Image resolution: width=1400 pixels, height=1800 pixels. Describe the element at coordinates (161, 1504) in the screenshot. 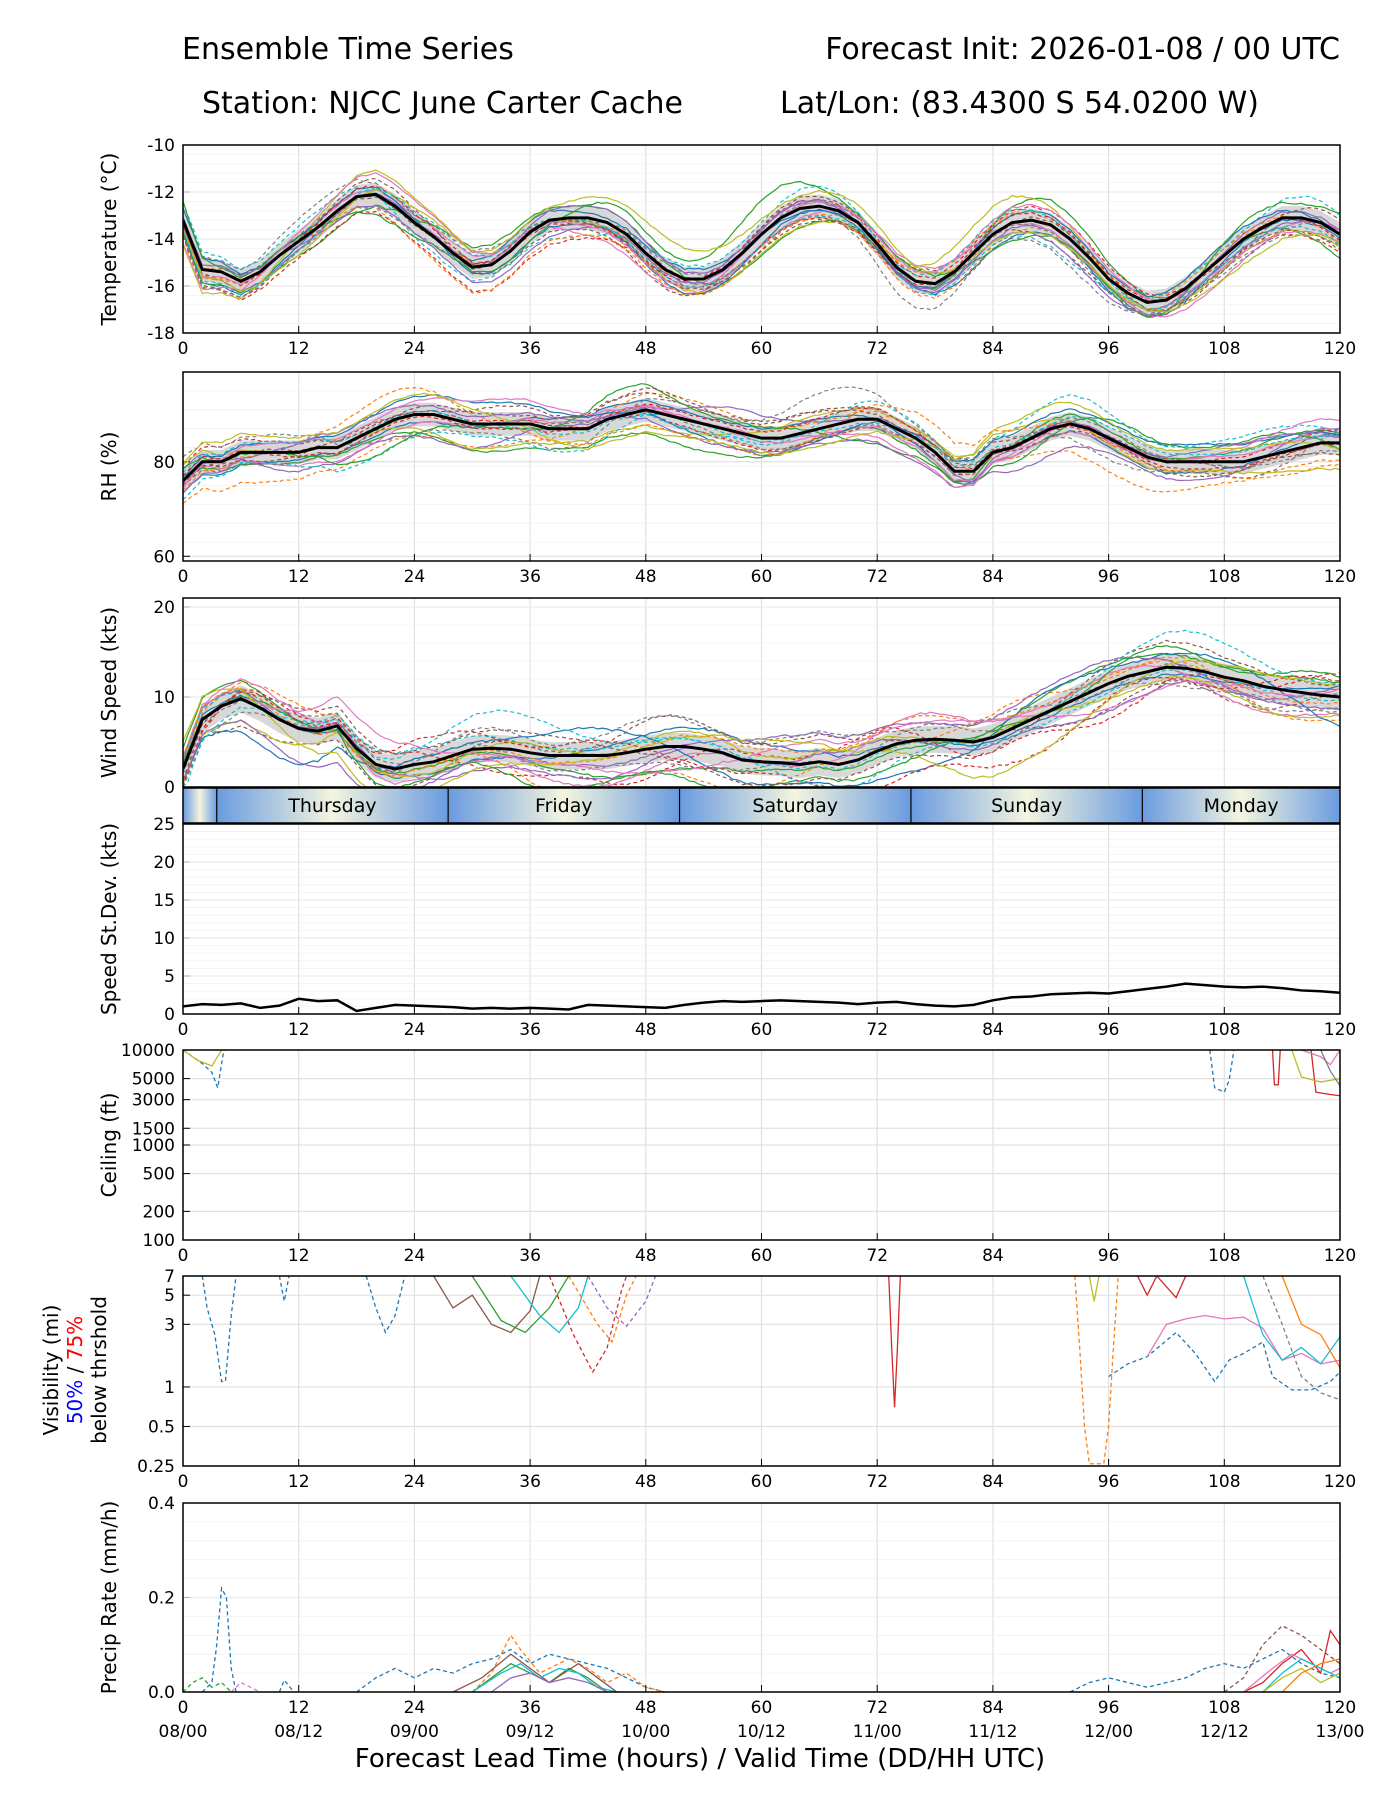

I see `y-tick-label: 0.4` at that location.